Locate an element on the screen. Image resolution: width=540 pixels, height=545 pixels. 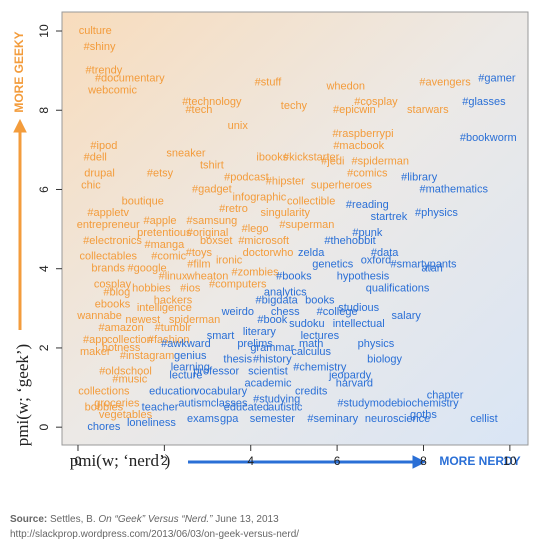
word-point: boxset is located at coordinates (216, 241).